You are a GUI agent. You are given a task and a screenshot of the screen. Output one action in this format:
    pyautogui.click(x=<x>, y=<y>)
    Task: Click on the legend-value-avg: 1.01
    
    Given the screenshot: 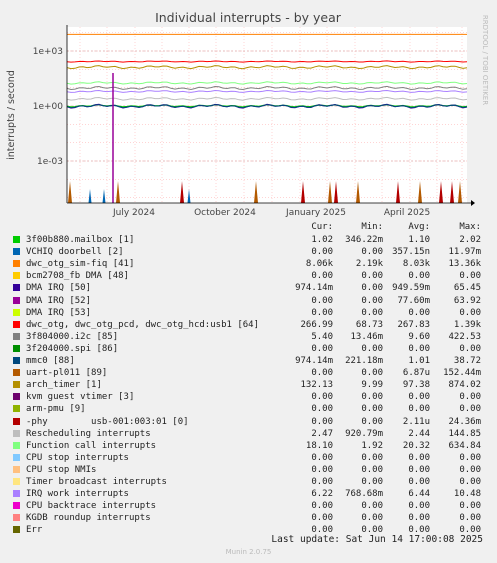 What is the action you would take?
    pyautogui.click(x=419, y=361)
    